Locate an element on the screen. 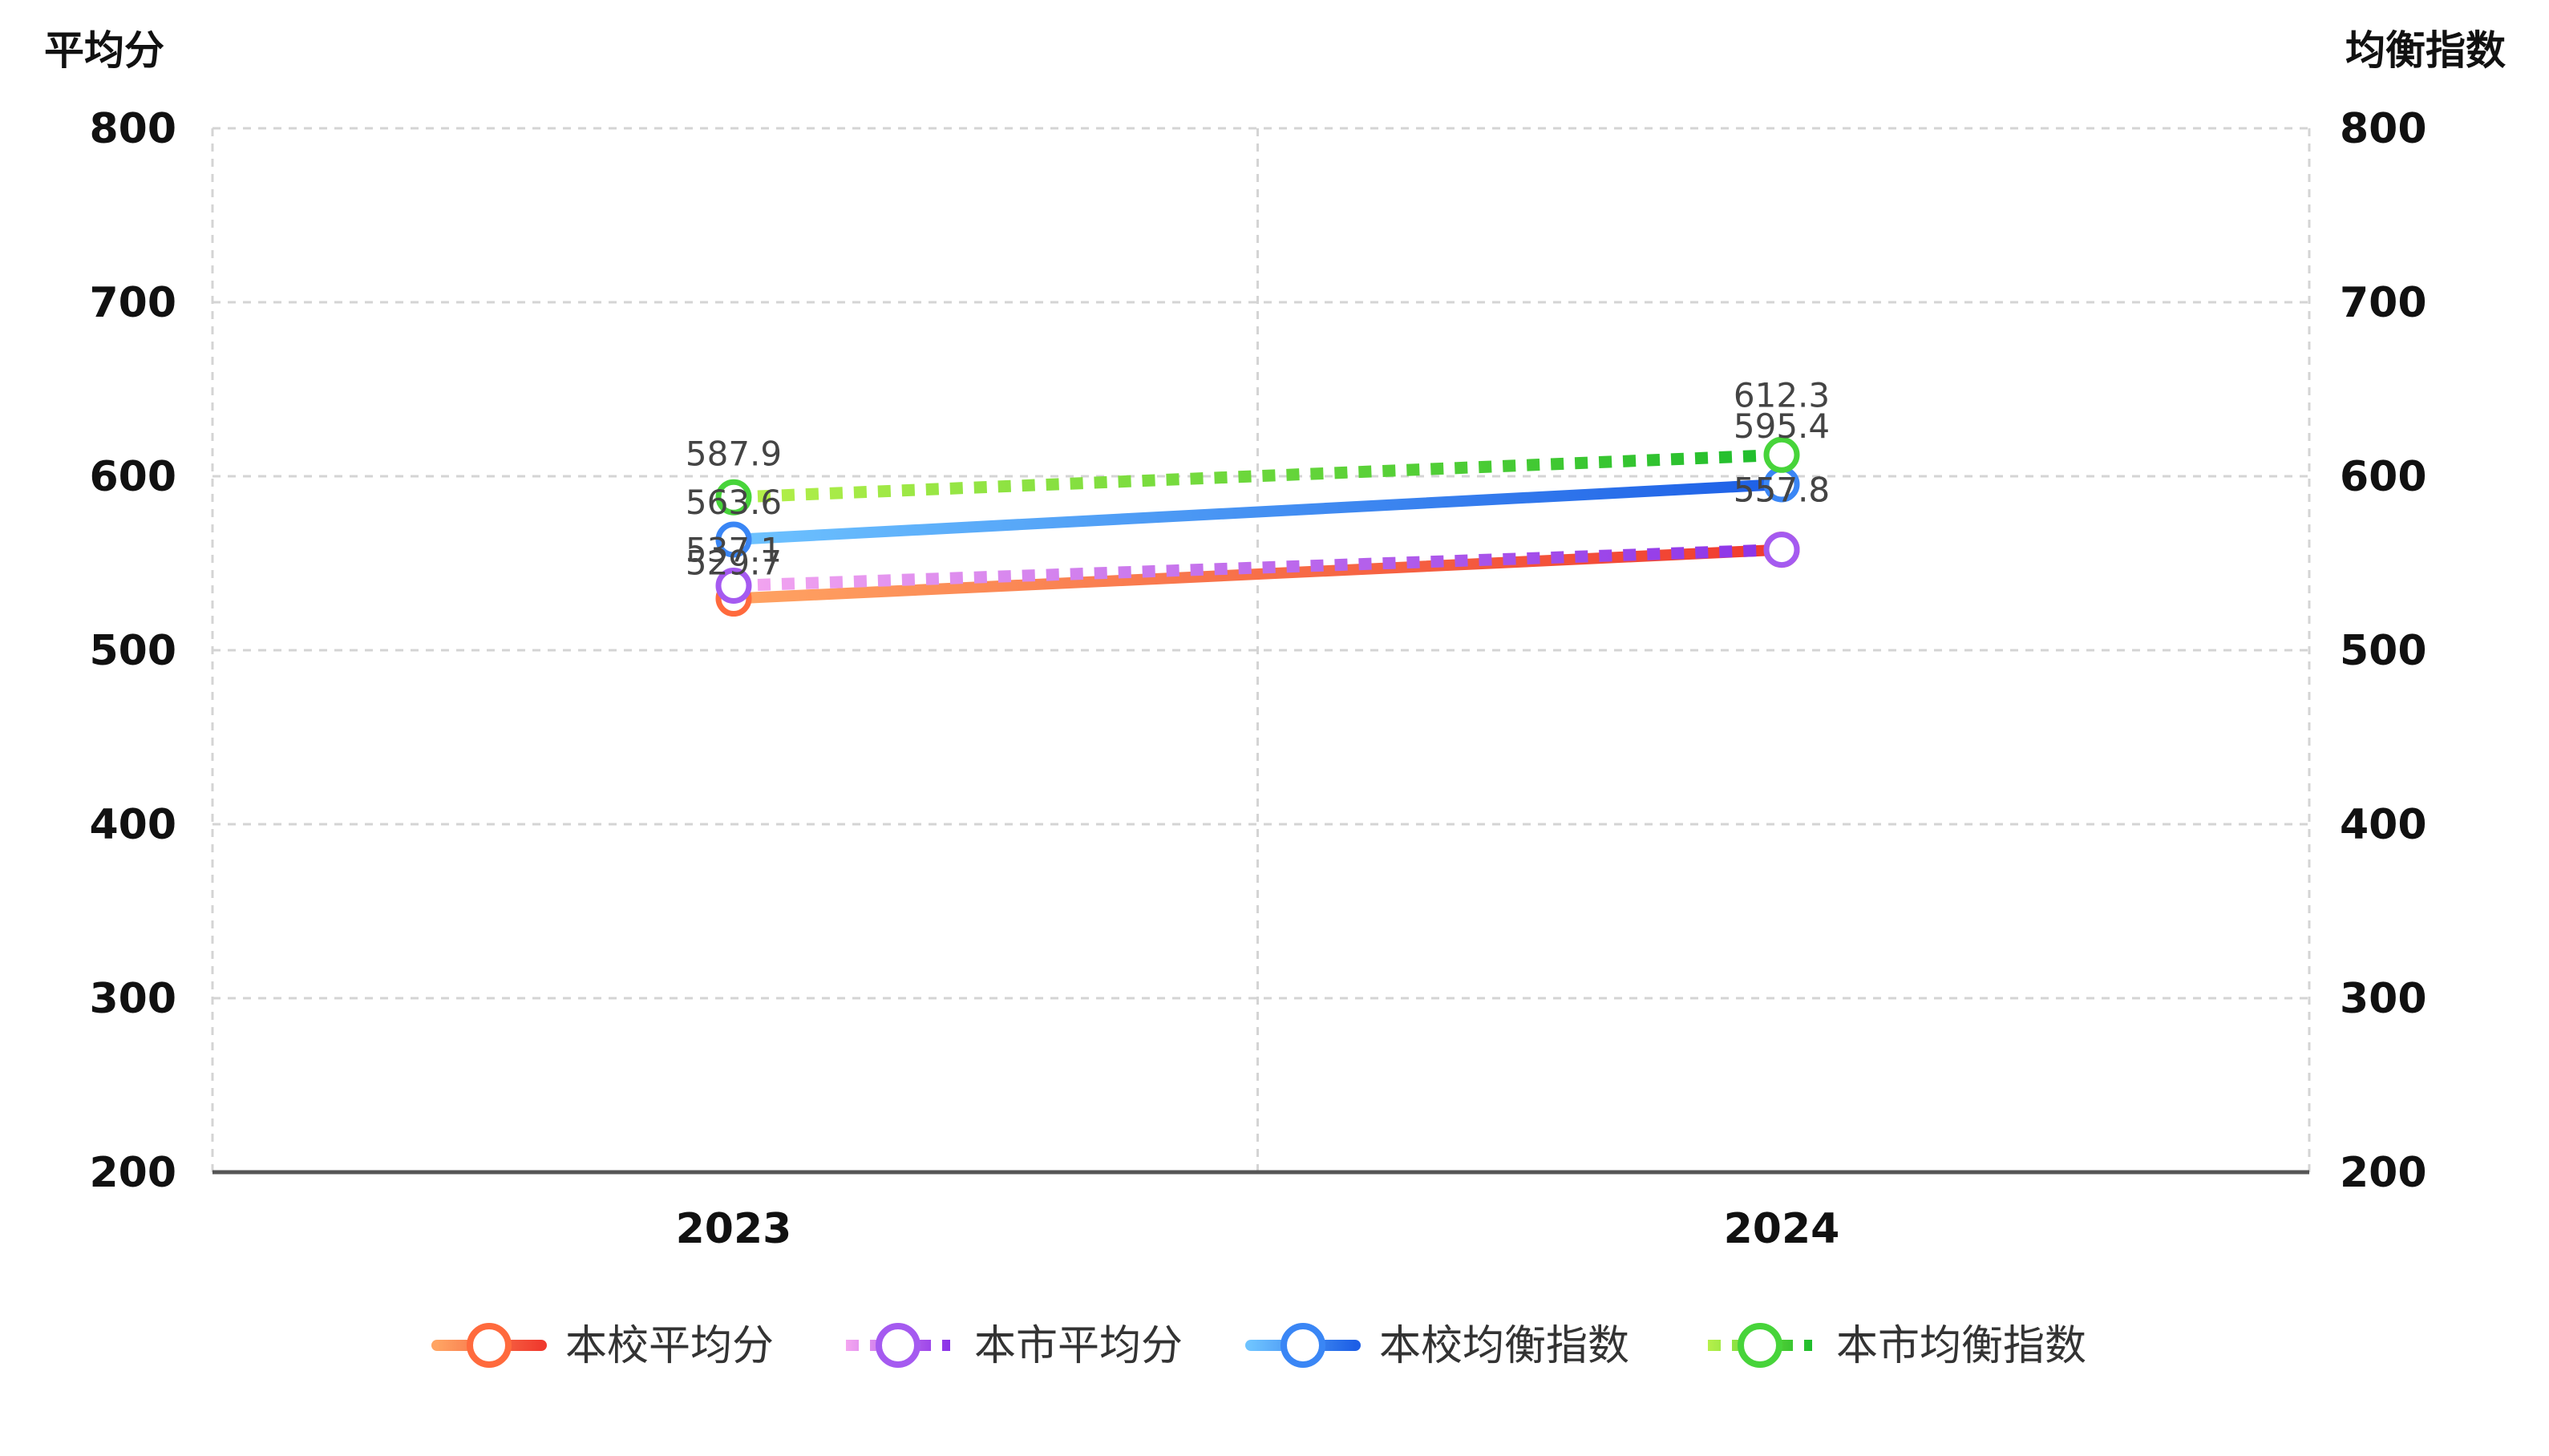 This screenshot has width=2549, height=1456. data-label: 587.9 is located at coordinates (734, 454).